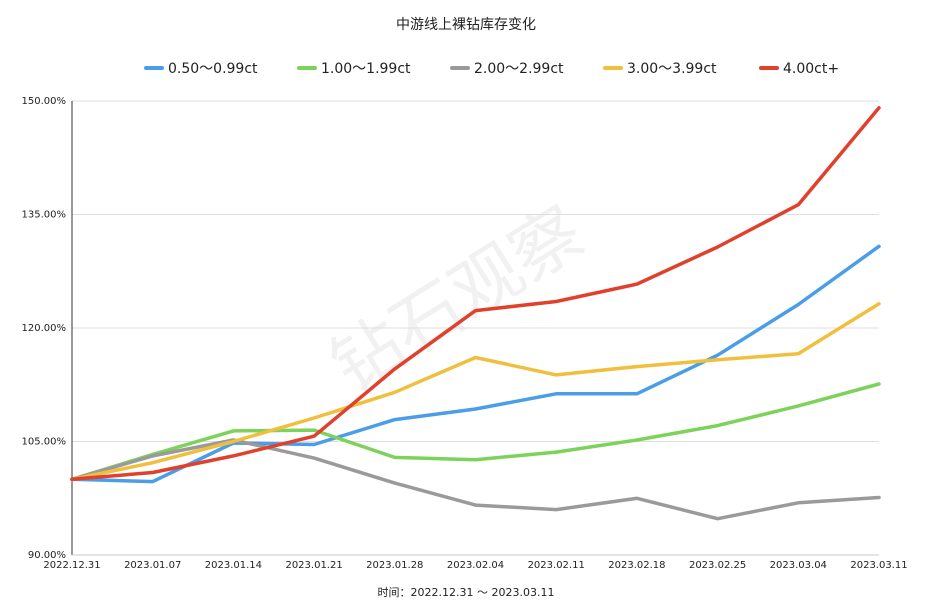 The height and width of the screenshot is (604, 932). I want to click on y-tick-label: 90.00%, so click(47, 555).